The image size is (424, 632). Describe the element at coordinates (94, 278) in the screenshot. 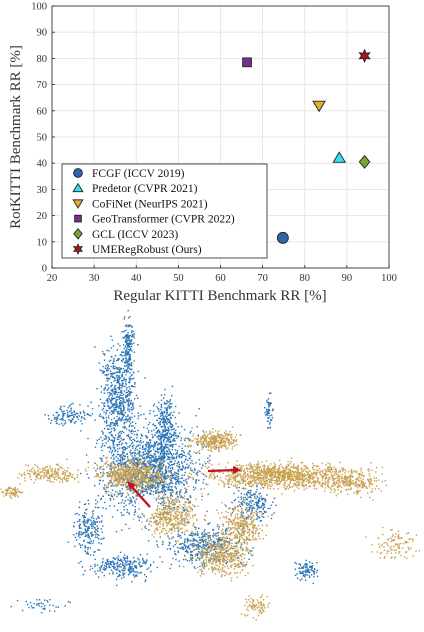

I see `x-tick-label: 30` at that location.